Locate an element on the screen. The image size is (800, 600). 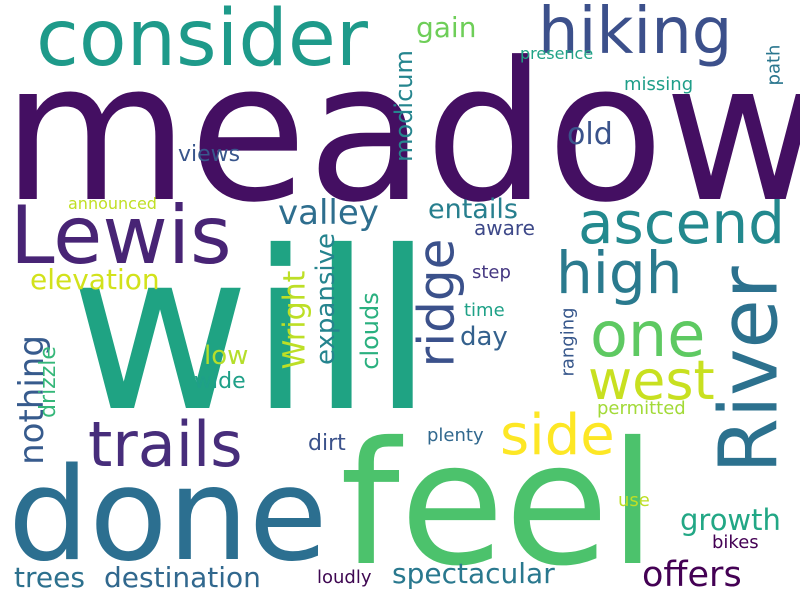
word-low: low is located at coordinates (226, 356).